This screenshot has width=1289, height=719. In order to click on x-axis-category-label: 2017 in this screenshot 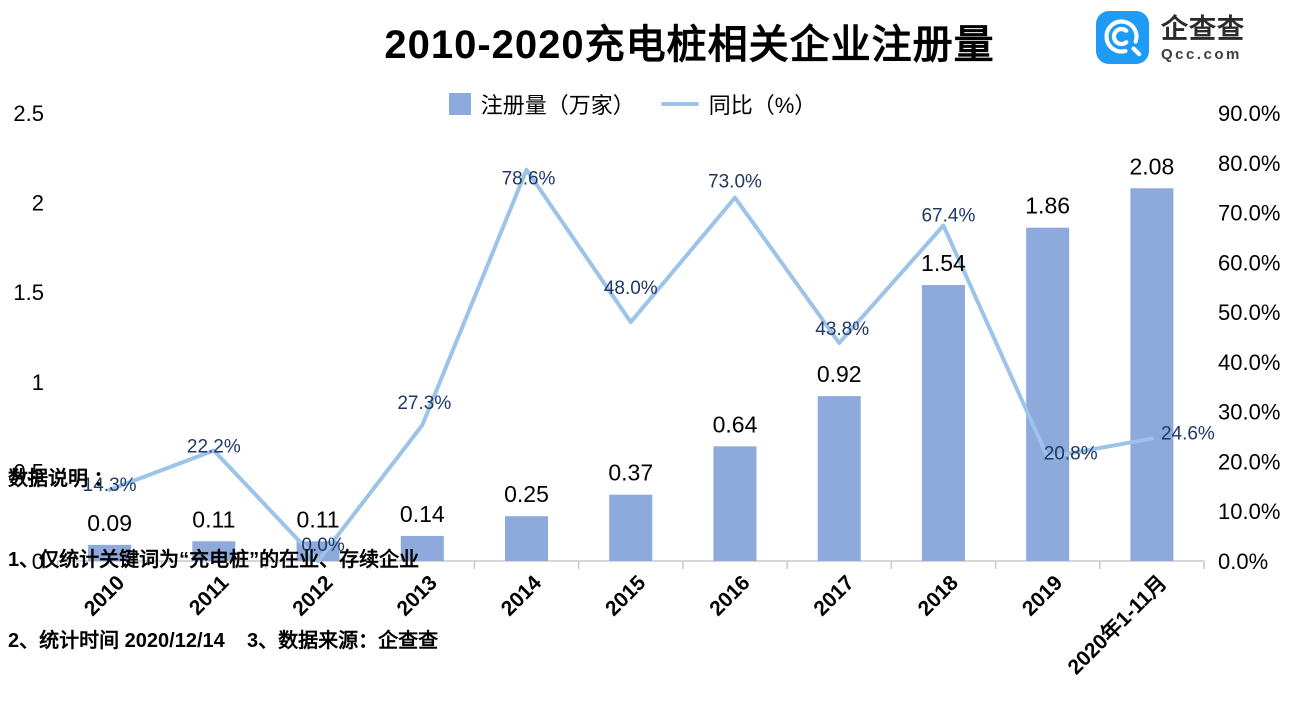, I will do `click(833, 595)`.